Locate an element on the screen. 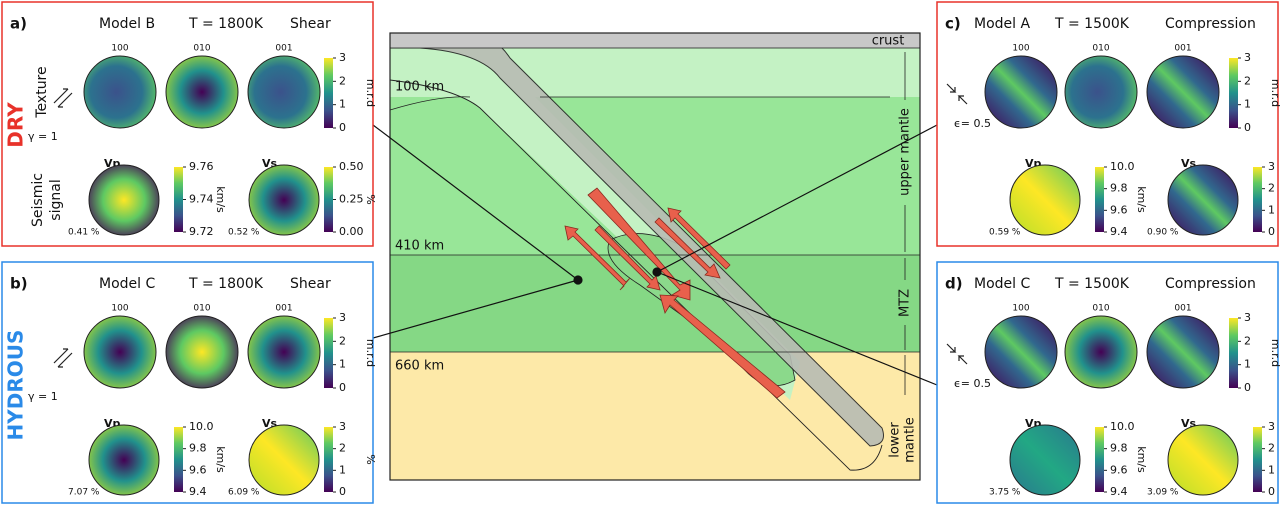  vp-anisotropy: 7.07 % is located at coordinates (84, 493).